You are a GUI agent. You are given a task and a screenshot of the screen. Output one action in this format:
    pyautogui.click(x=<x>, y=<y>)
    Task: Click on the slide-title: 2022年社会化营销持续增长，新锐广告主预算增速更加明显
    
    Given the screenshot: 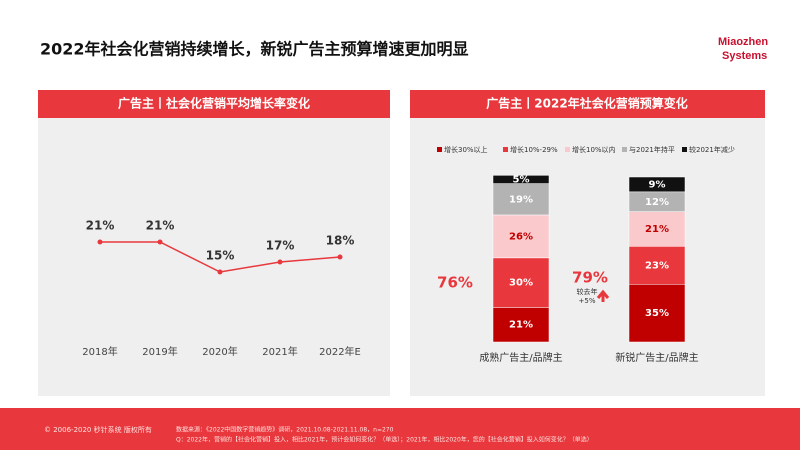 What is the action you would take?
    pyautogui.click(x=254, y=49)
    